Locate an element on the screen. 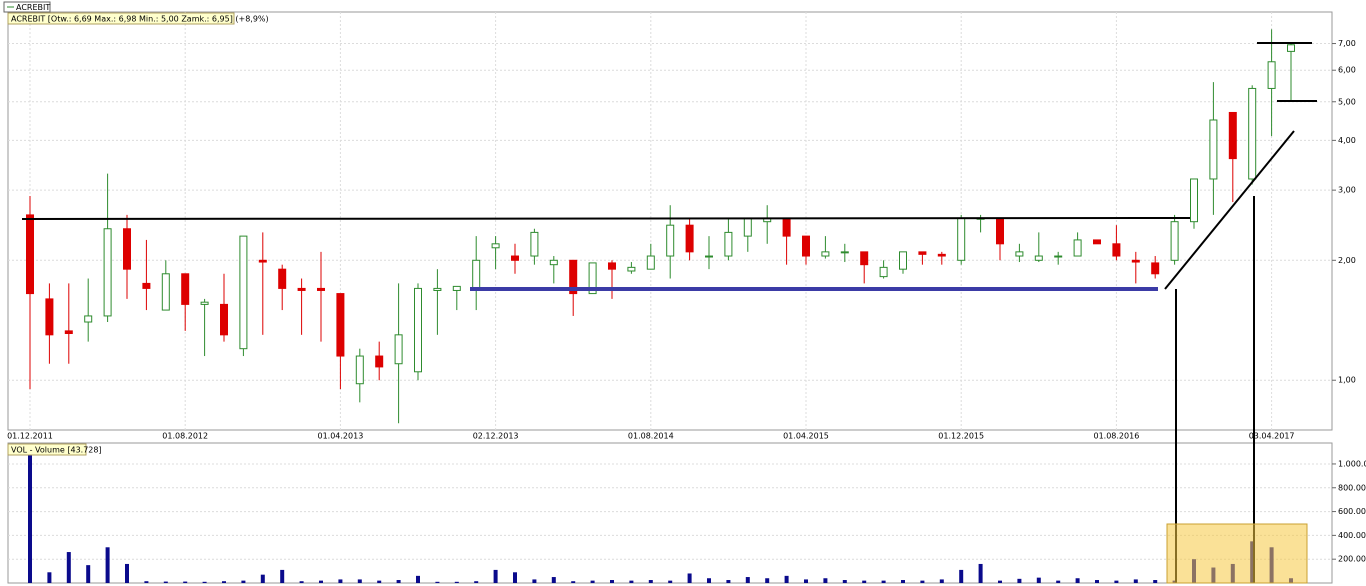  y-tick-label: 2,00 is located at coordinates (1347, 260).